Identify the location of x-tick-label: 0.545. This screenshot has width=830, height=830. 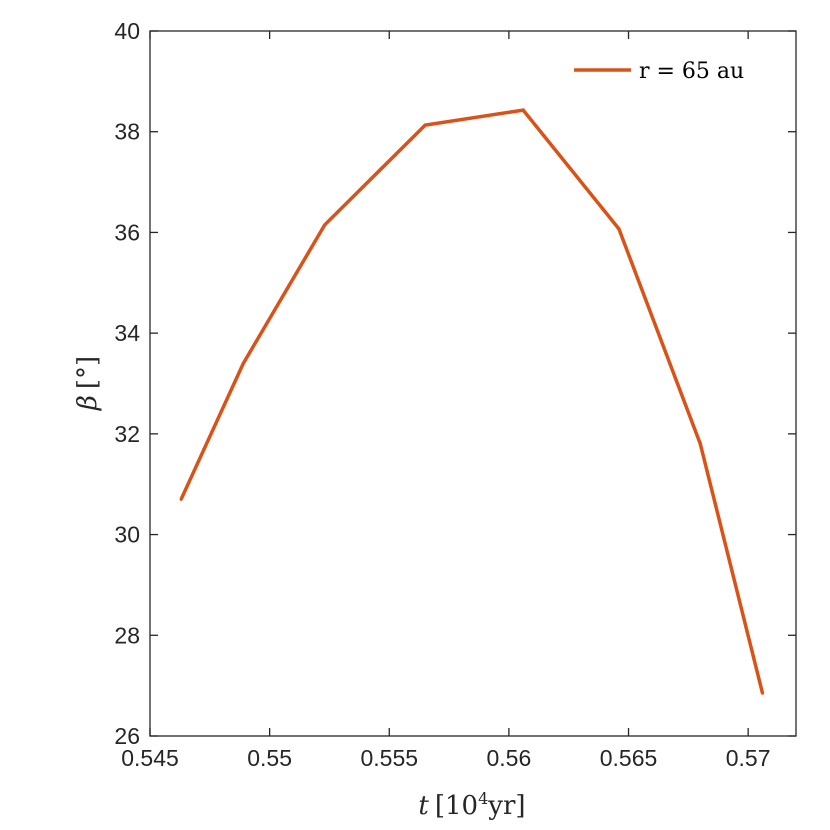
(150, 758).